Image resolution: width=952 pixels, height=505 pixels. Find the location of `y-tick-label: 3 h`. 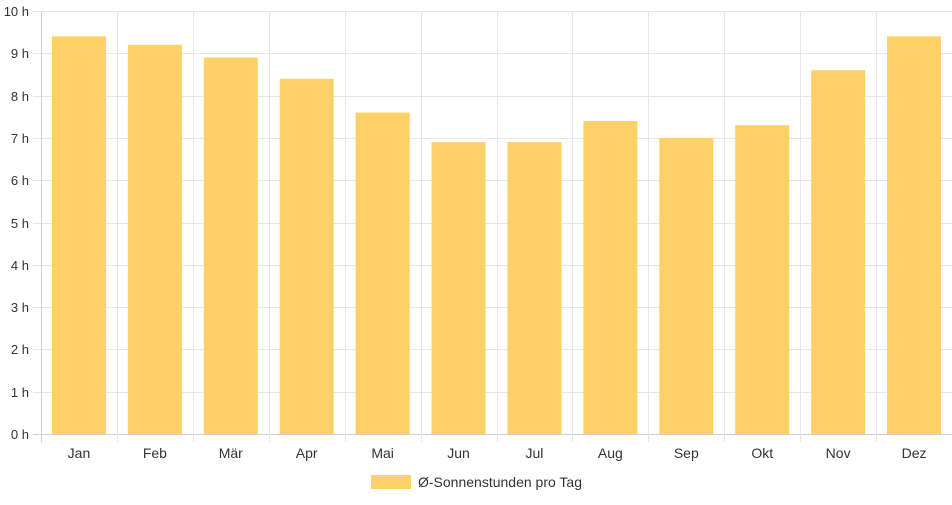

y-tick-label: 3 h is located at coordinates (20, 307).